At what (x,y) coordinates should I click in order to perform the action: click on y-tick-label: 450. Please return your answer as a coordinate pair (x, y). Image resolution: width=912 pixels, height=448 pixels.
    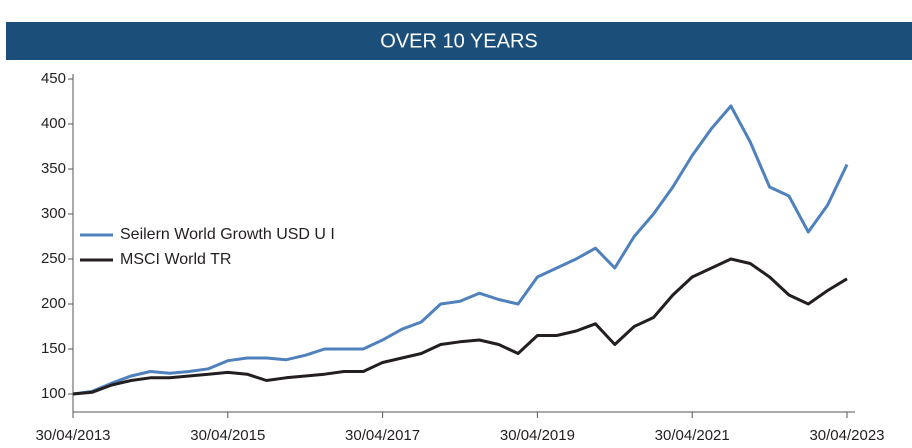
    Looking at the image, I should click on (53, 78).